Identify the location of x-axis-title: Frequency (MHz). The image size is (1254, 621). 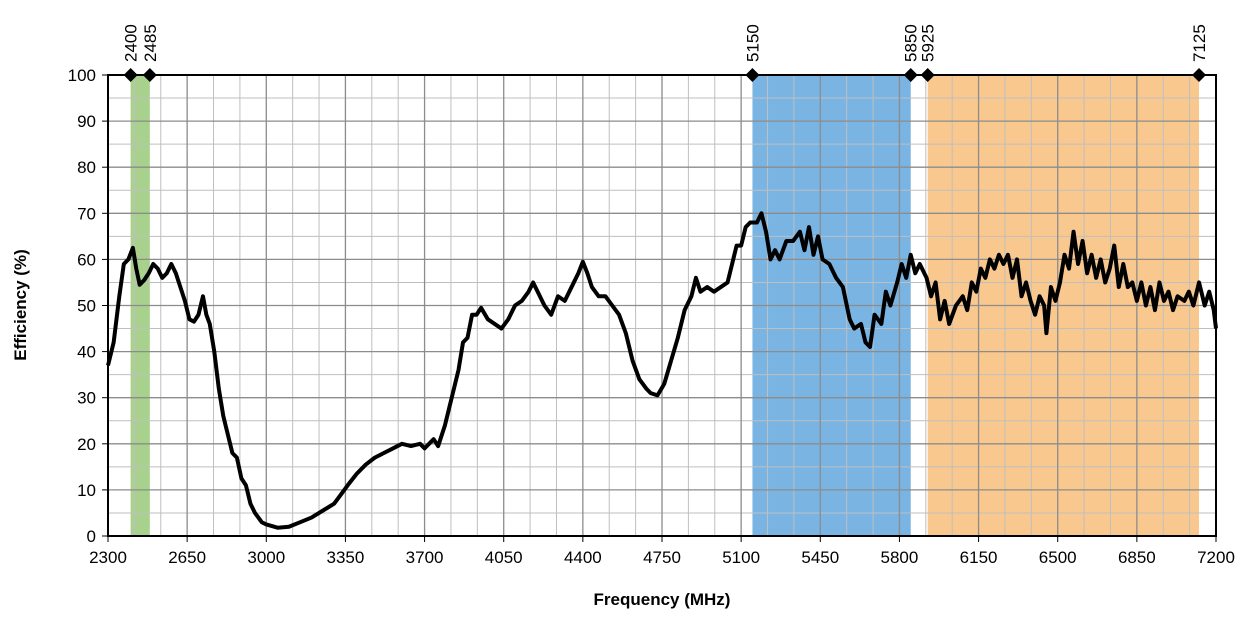
(662, 599).